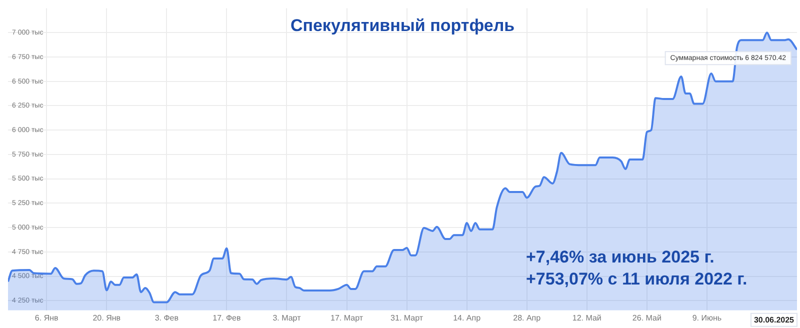 Image resolution: width=800 pixels, height=328 pixels. What do you see at coordinates (467, 317) in the screenshot?
I see `x-tick-label: 14. Апр` at bounding box center [467, 317].